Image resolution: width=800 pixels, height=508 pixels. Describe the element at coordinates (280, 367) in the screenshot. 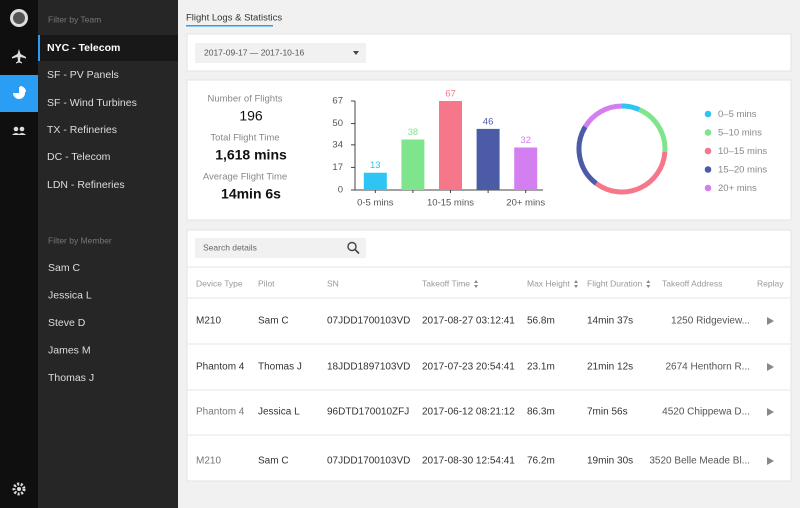

I see `table-cell: Thomas J` at that location.